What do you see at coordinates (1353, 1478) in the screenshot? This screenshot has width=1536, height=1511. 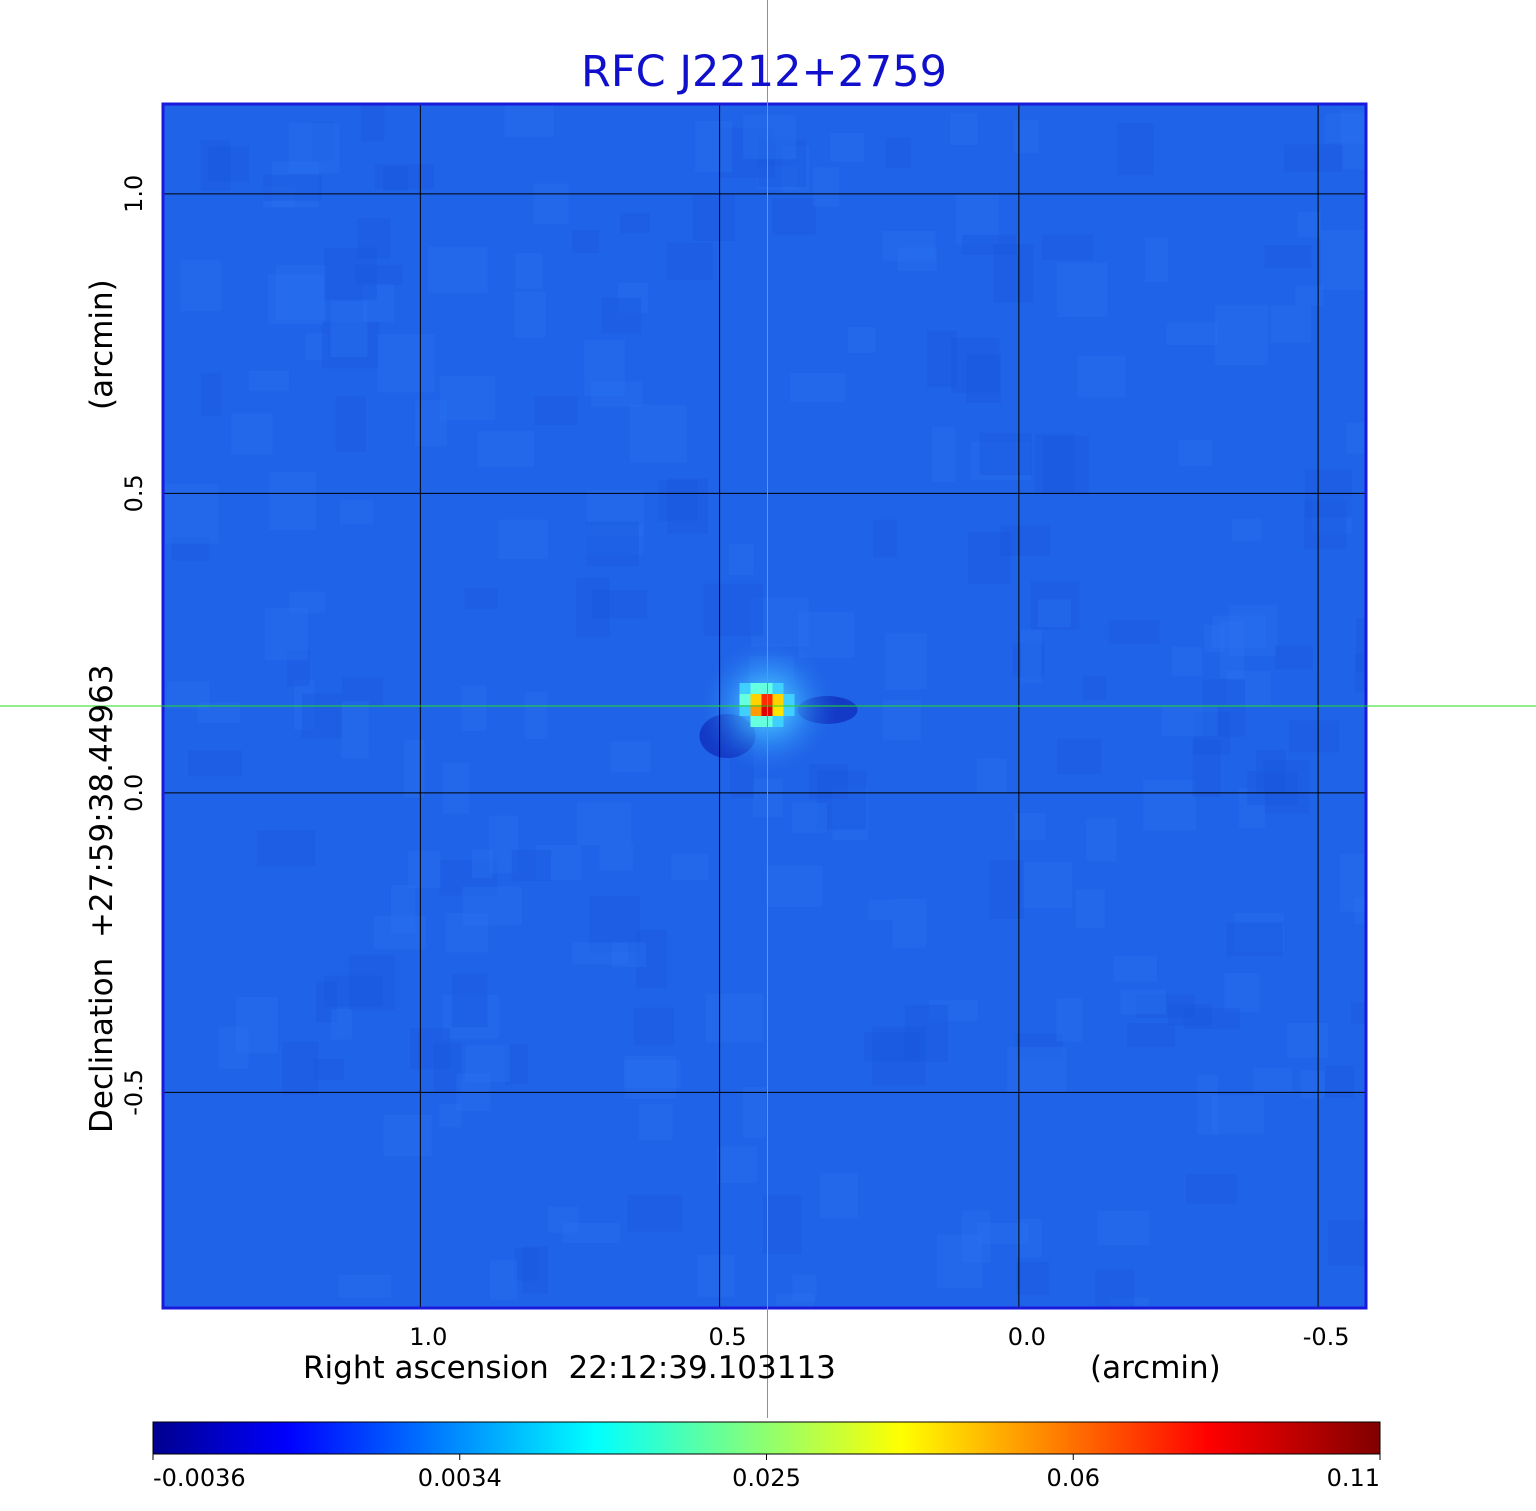 I see `colorbar-tick-label: 0.11` at bounding box center [1353, 1478].